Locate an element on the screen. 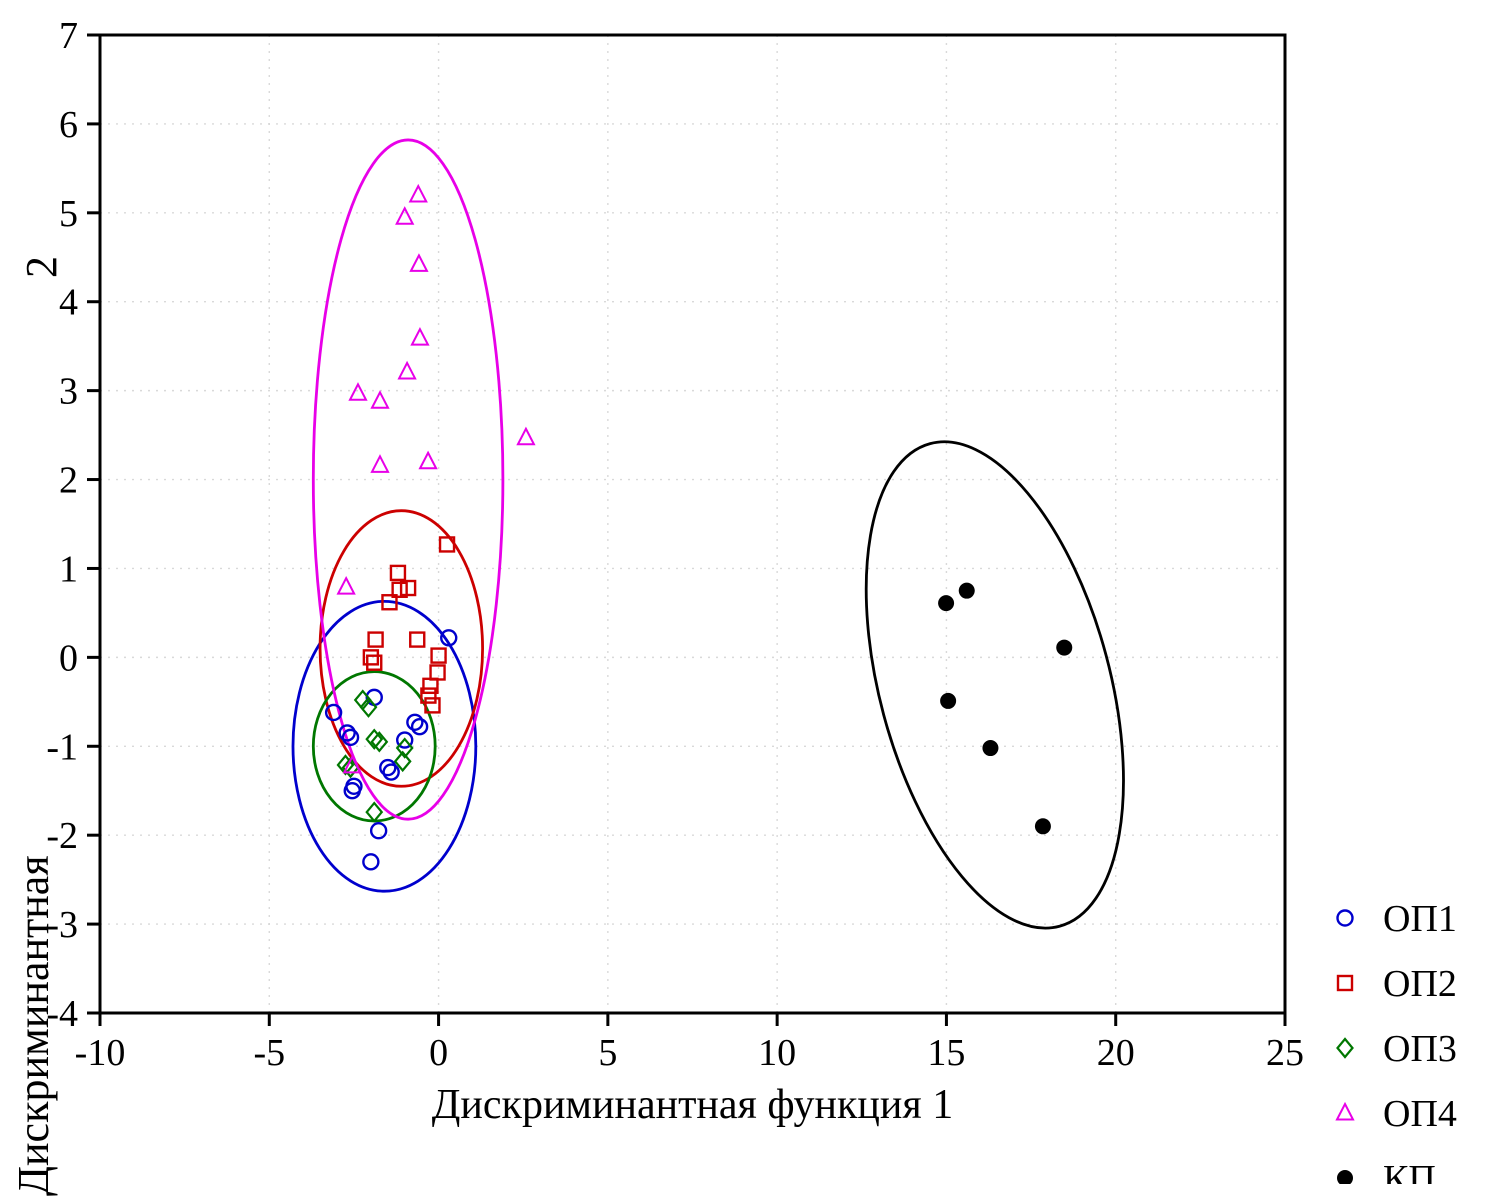 This screenshot has width=1495, height=1196. ellipse-kp is located at coordinates (994, 685).